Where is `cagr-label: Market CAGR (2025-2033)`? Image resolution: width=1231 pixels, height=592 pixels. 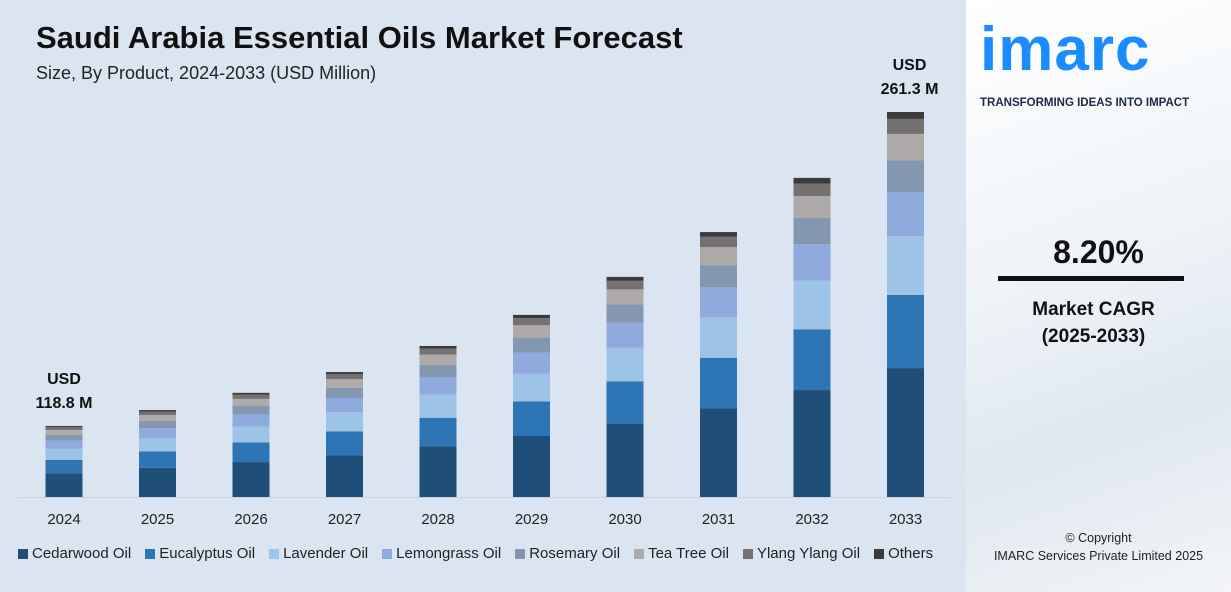 cagr-label: Market CAGR (2025-2033) is located at coordinates (1093, 323).